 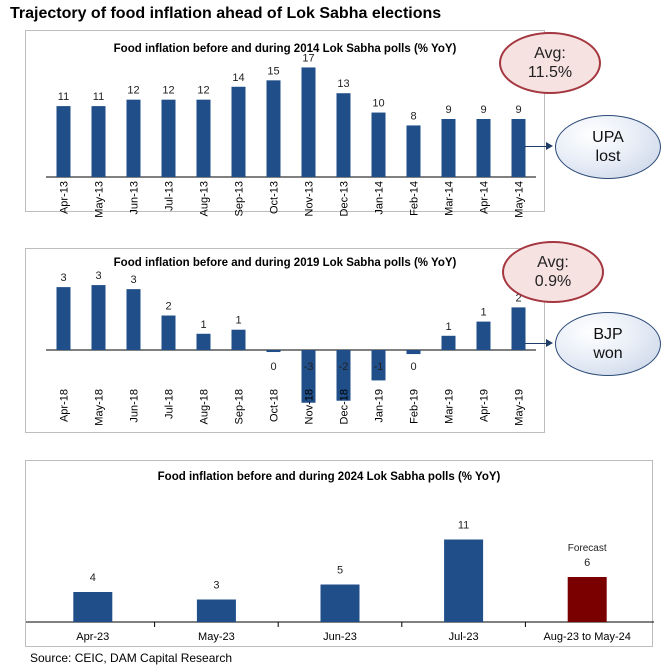 I want to click on tick-label-Nov-18: Nov-18, so click(x=310, y=406).